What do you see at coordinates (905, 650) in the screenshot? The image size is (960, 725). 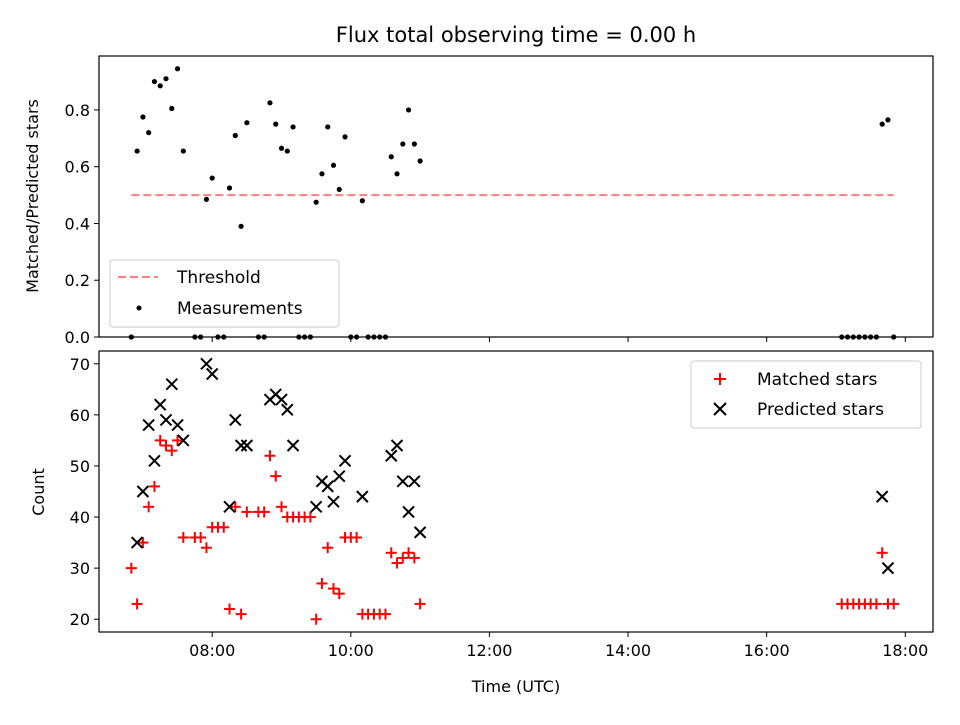 I see `x-tick-label: 18:00` at bounding box center [905, 650].